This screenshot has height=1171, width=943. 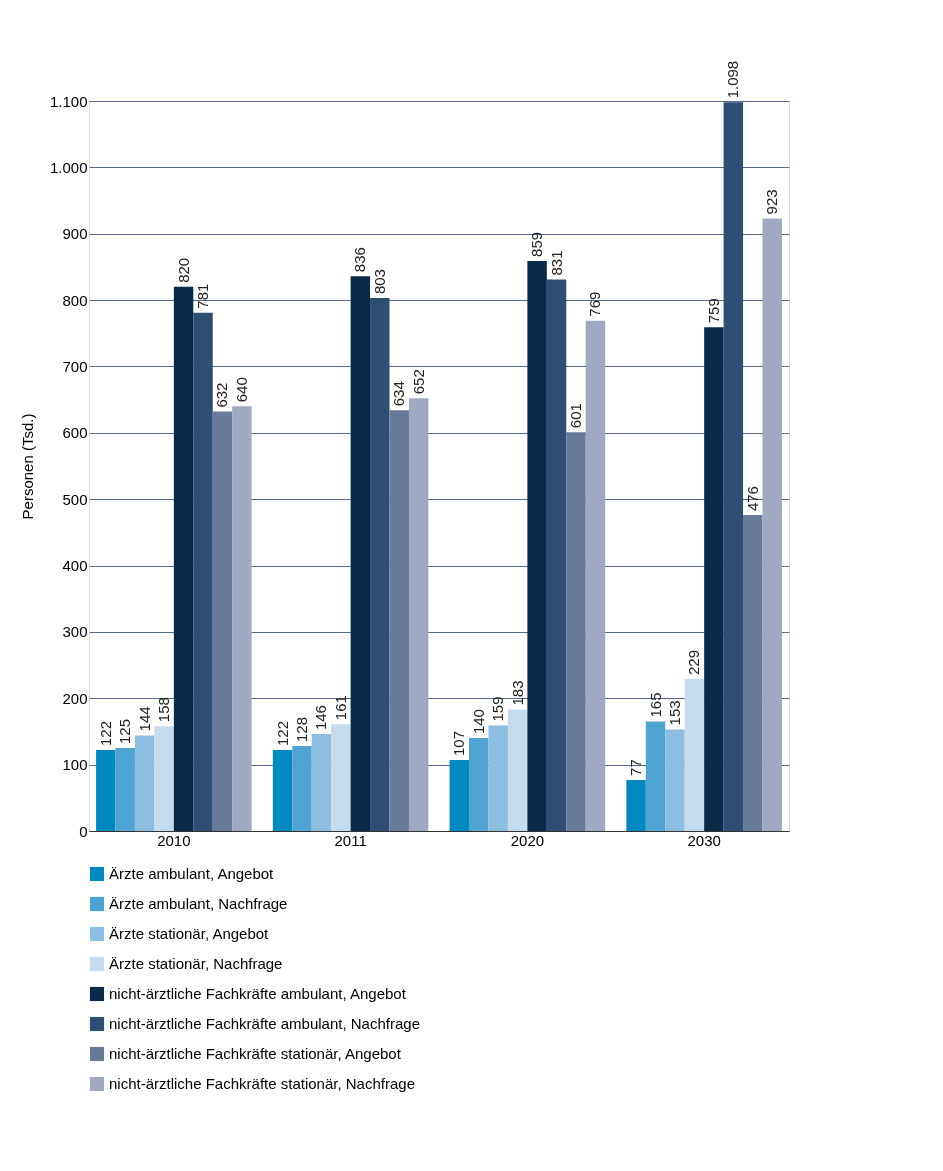 What do you see at coordinates (655, 705) in the screenshot?
I see `data-label: 165` at bounding box center [655, 705].